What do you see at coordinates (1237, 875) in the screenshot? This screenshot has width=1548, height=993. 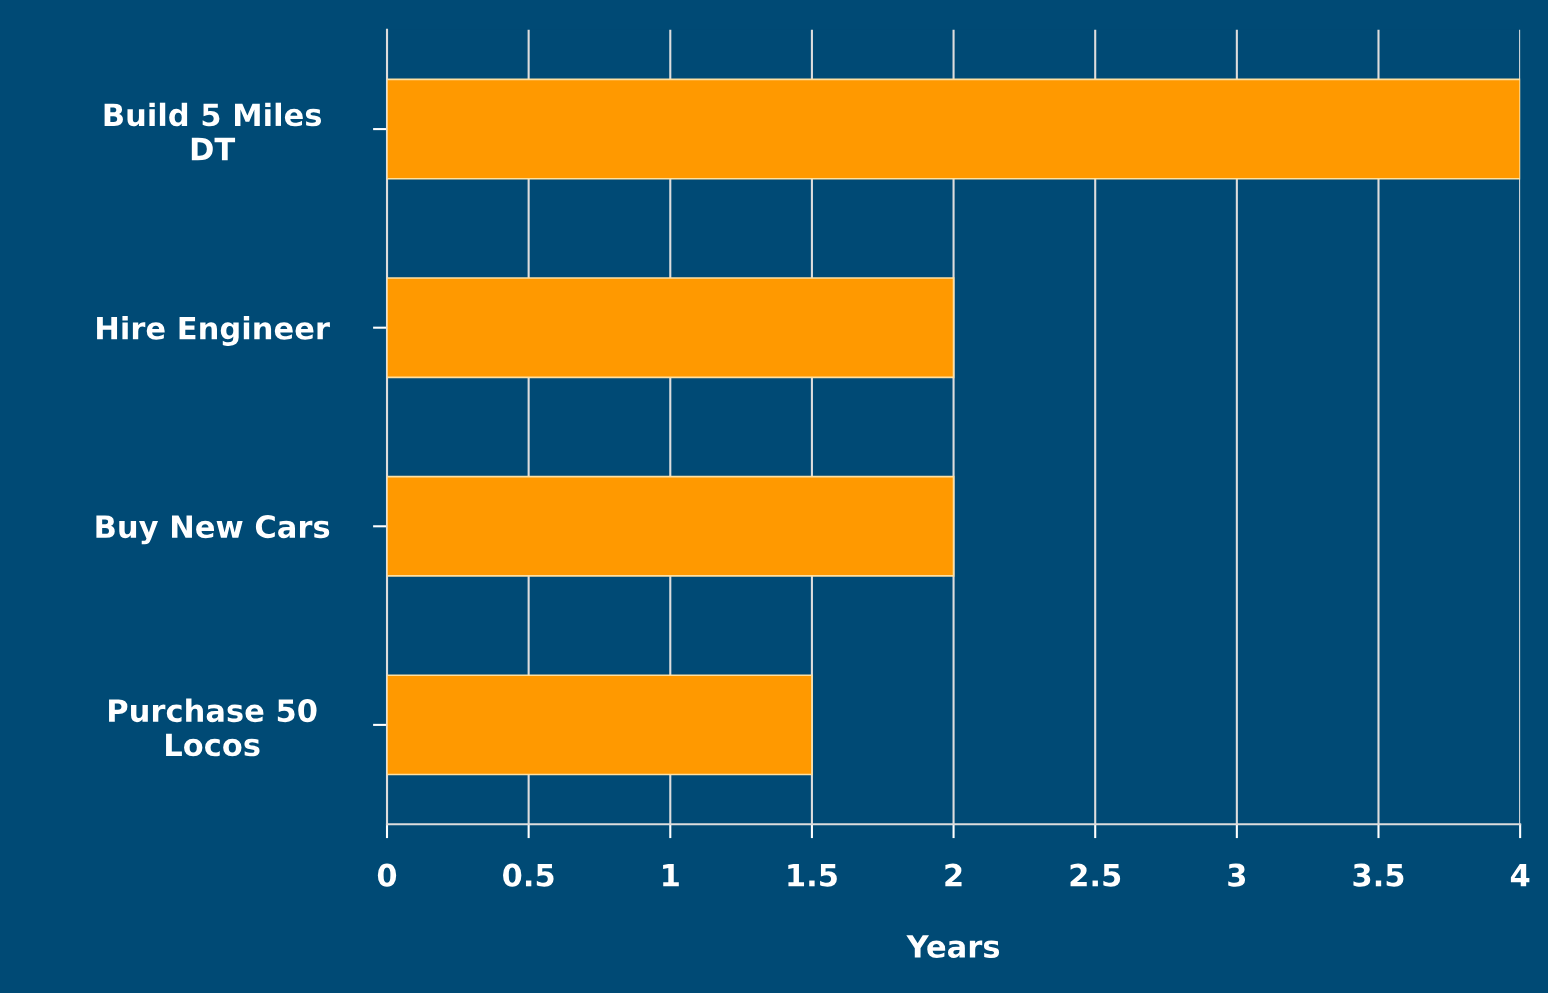 I see `x-tick-label: 3` at bounding box center [1237, 875].